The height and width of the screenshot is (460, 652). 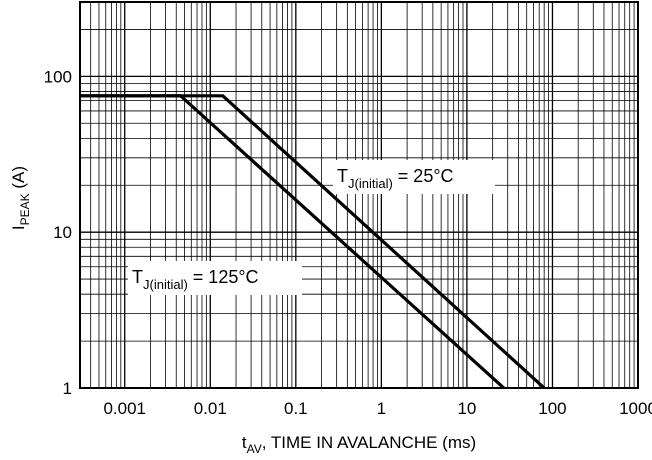 What do you see at coordinates (58, 76) in the screenshot?
I see `y-tick-label: 100` at bounding box center [58, 76].